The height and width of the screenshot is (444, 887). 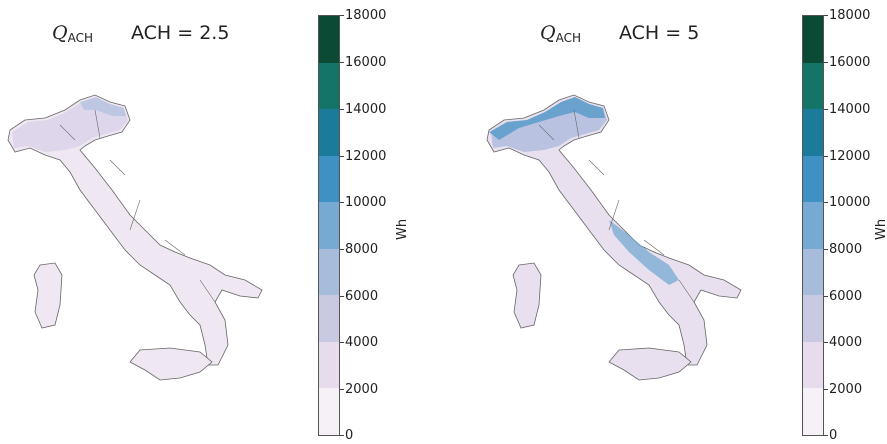 What do you see at coordinates (180, 33) in the screenshot?
I see `title-condition: ACH = 2.5` at bounding box center [180, 33].